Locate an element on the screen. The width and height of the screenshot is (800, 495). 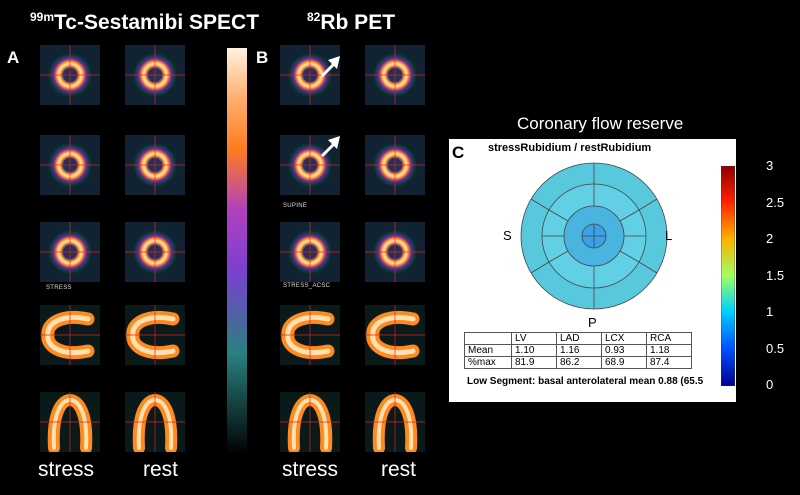
panel-a-title: 99mTc-Sestamibi SPECT is located at coordinates (144, 22).